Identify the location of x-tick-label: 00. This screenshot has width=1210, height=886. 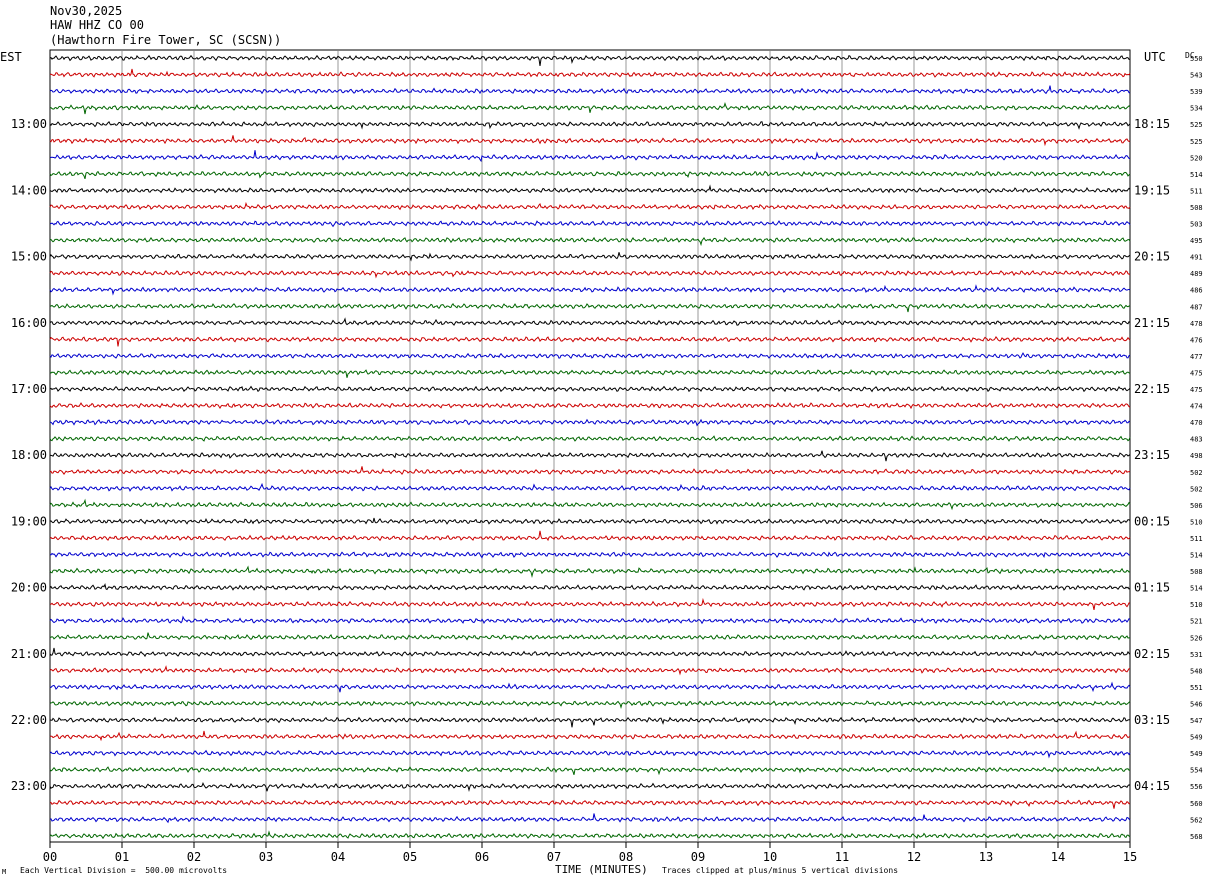
(50, 857).